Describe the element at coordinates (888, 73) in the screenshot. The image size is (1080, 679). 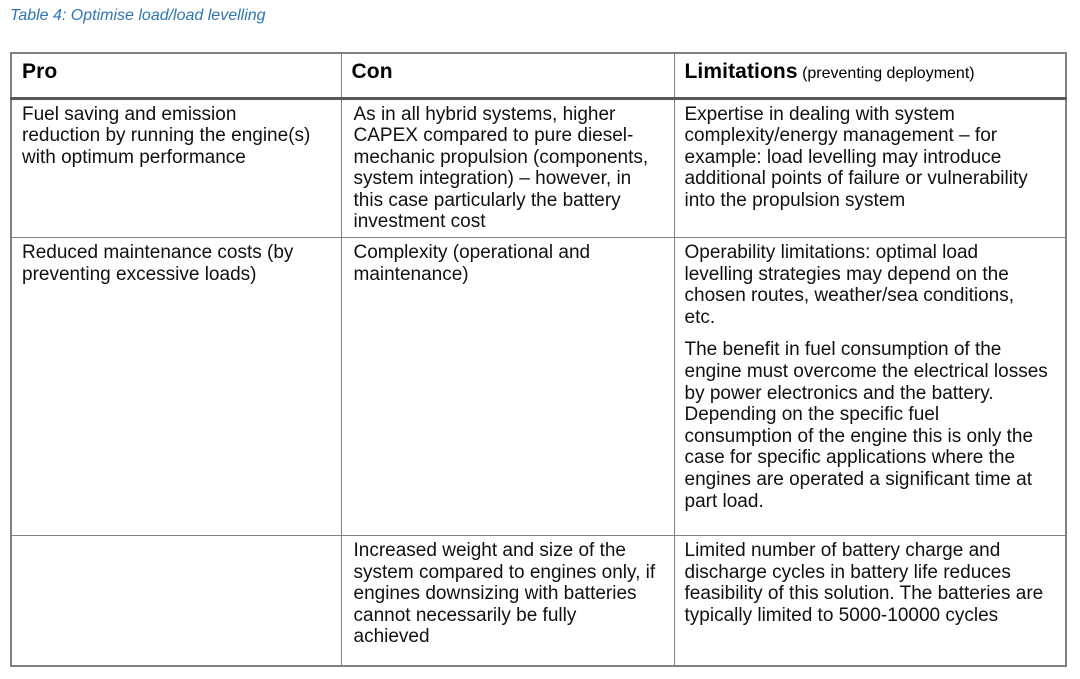
I see `header-limitations-note: (preventing deployment)` at that location.